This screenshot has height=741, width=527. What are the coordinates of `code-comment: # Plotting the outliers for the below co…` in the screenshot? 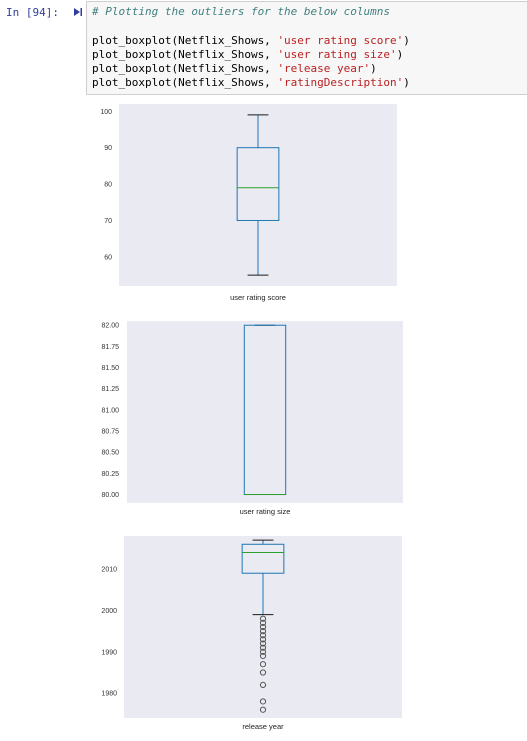 It's located at (241, 11).